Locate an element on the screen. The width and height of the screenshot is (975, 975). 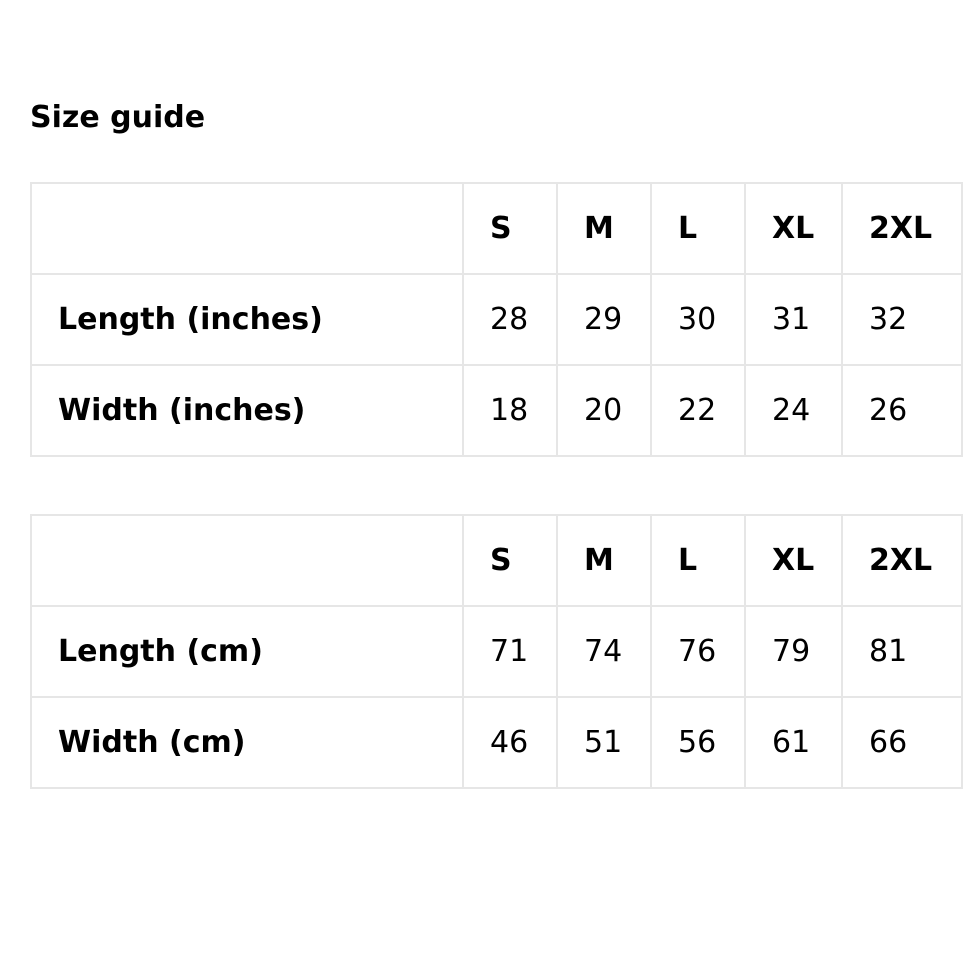
row-label: Width (cm) is located at coordinates (247, 742).